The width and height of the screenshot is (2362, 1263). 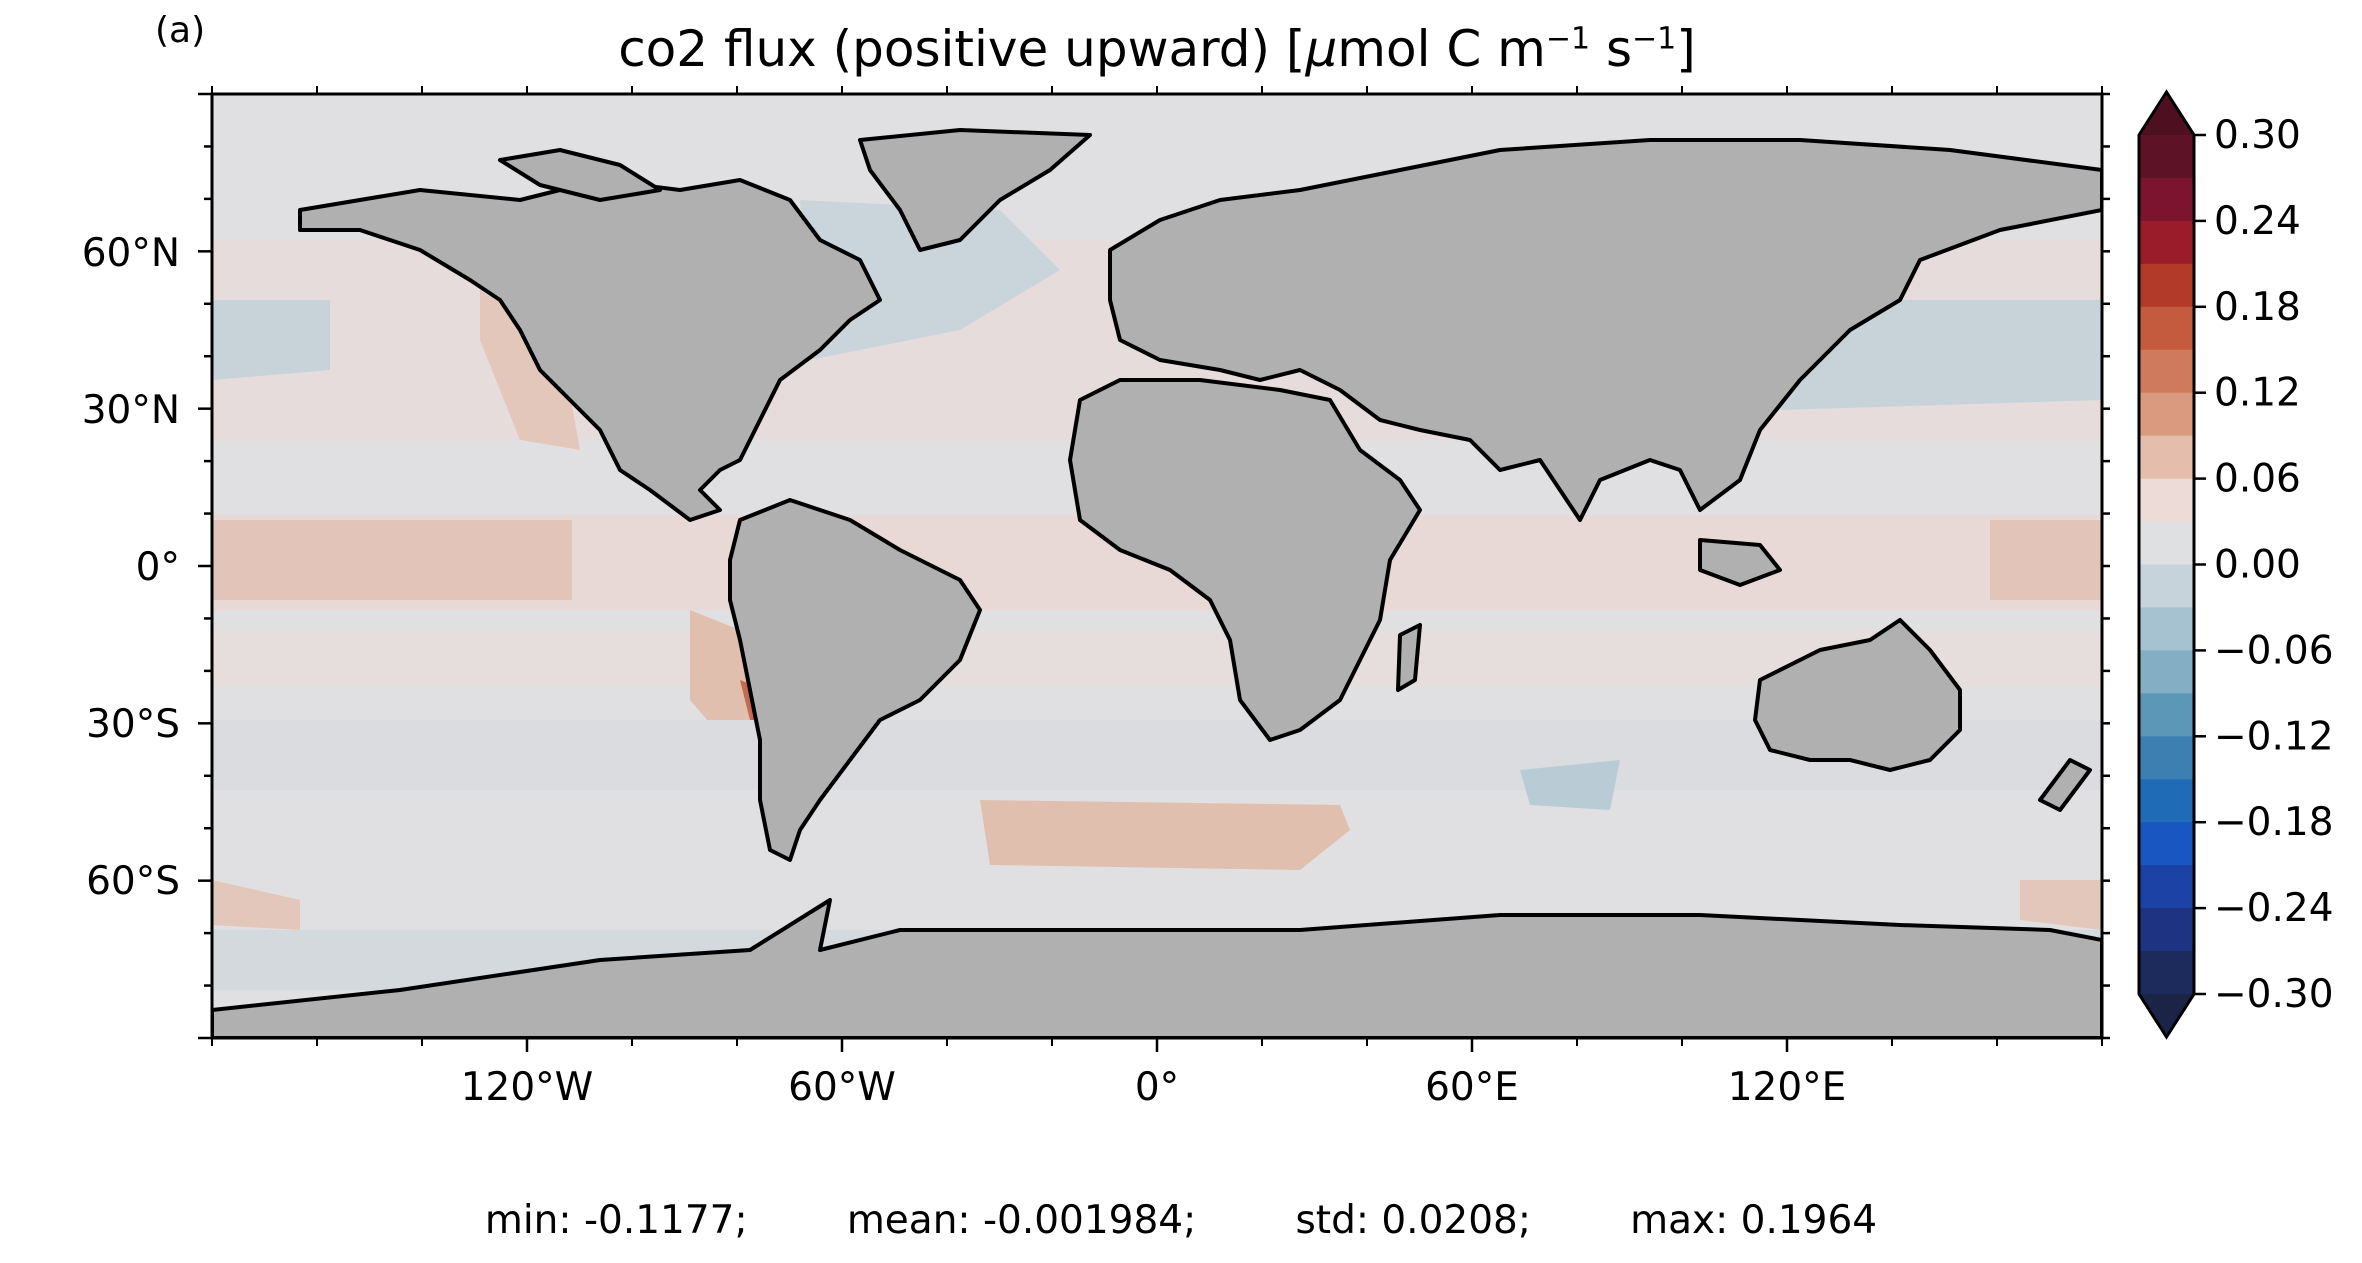 What do you see at coordinates (2257, 393) in the screenshot?
I see `colorbar-tick-label: 0.12` at bounding box center [2257, 393].